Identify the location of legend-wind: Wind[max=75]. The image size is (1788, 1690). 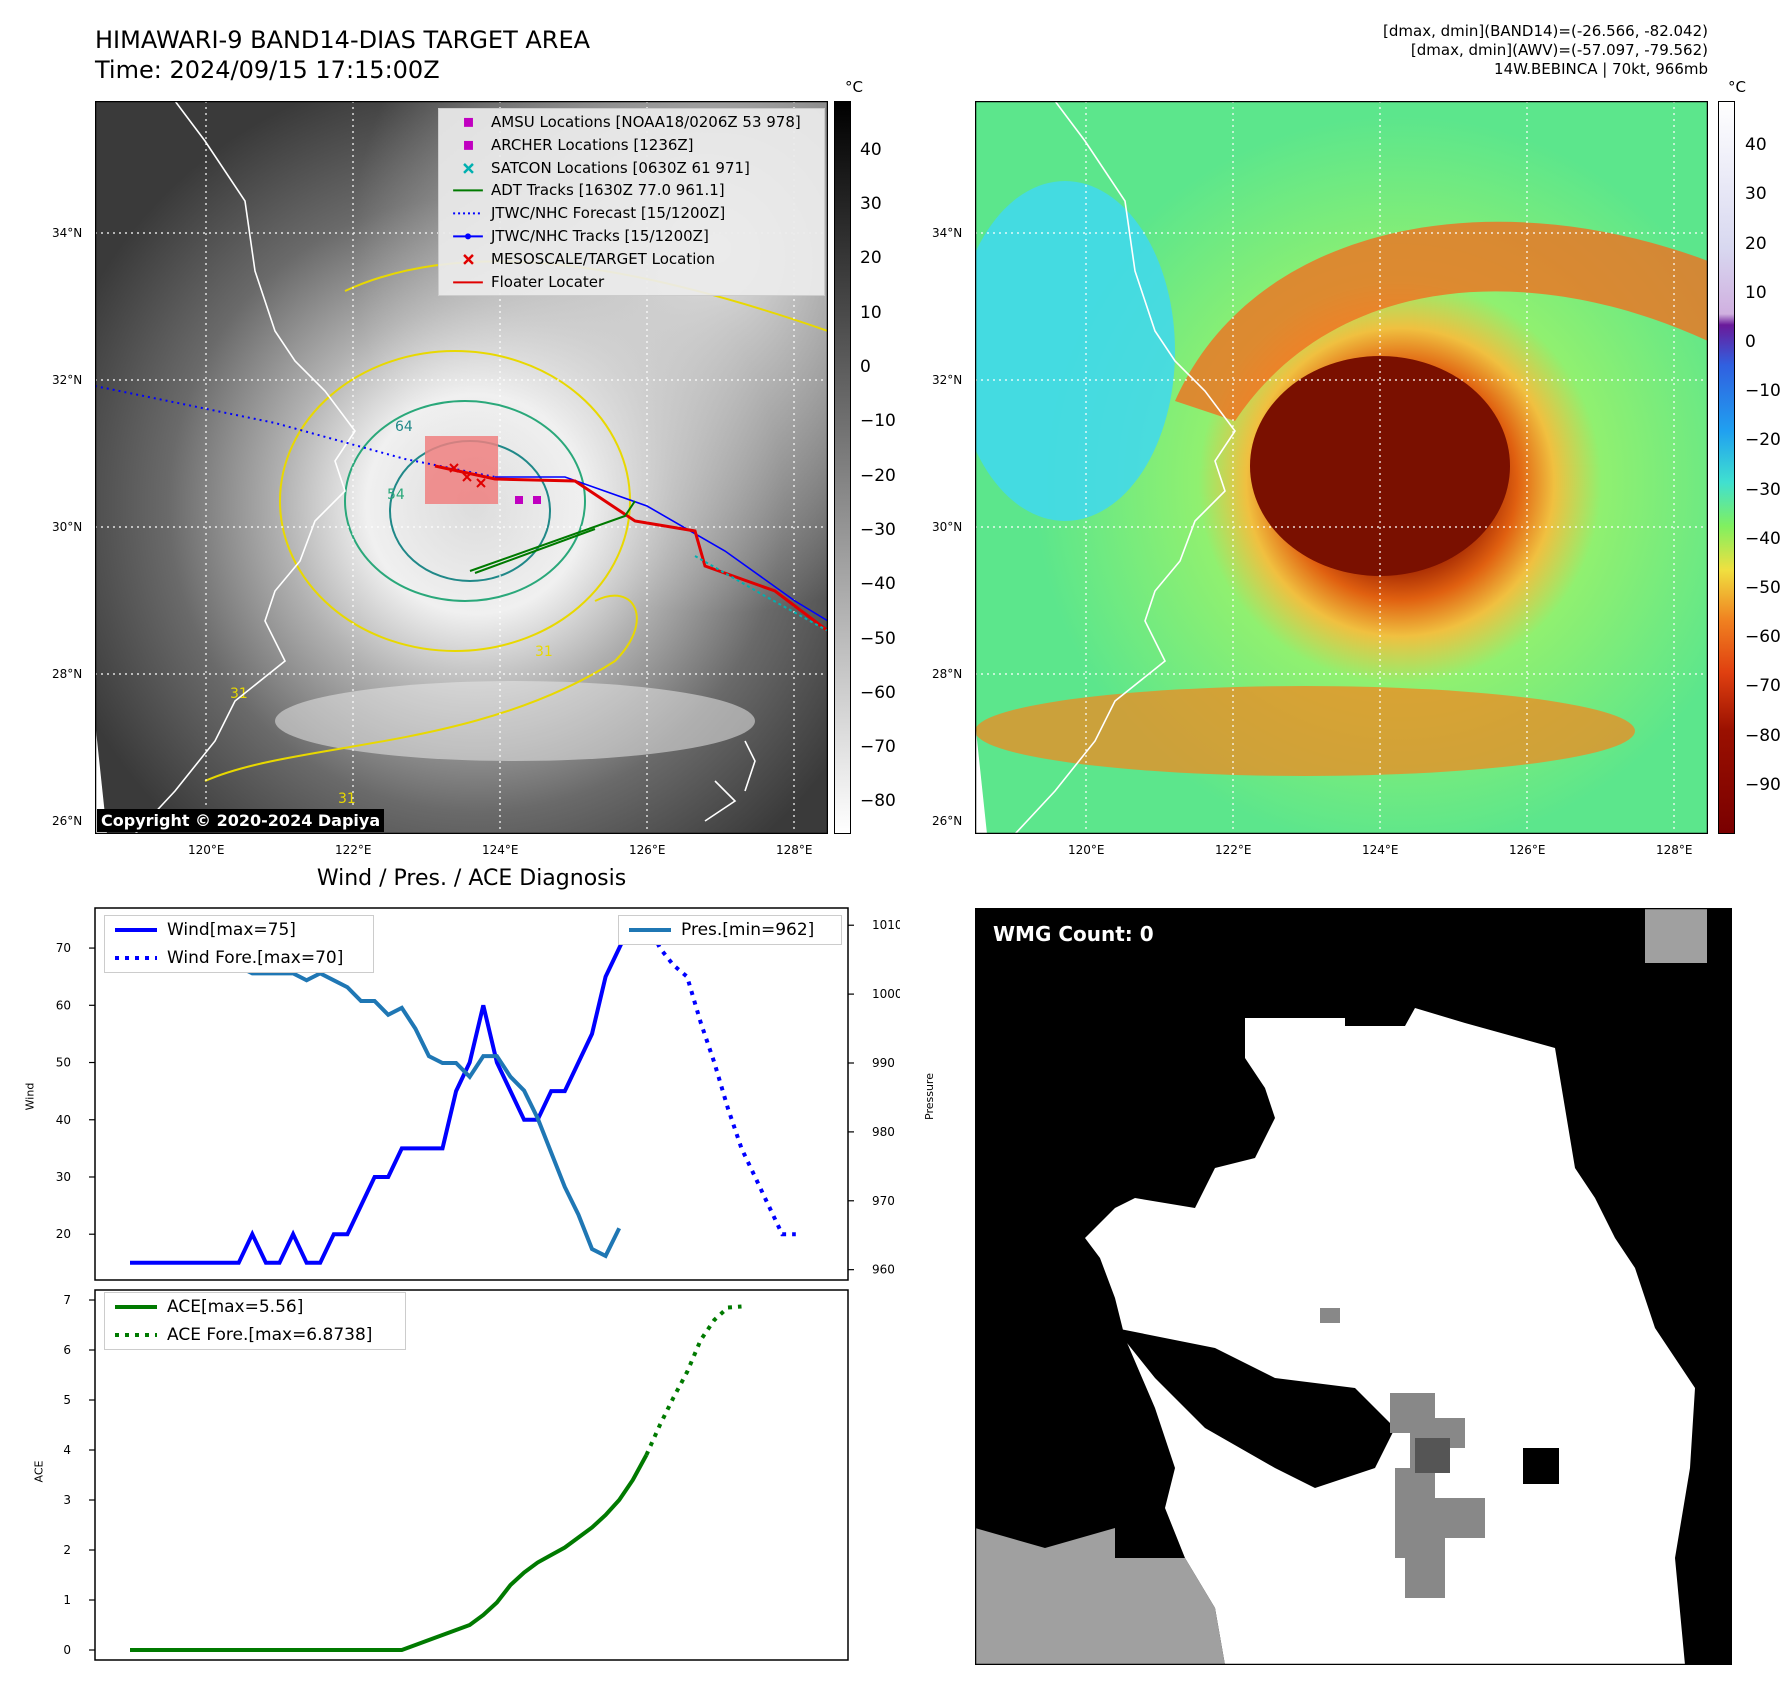
(239, 930).